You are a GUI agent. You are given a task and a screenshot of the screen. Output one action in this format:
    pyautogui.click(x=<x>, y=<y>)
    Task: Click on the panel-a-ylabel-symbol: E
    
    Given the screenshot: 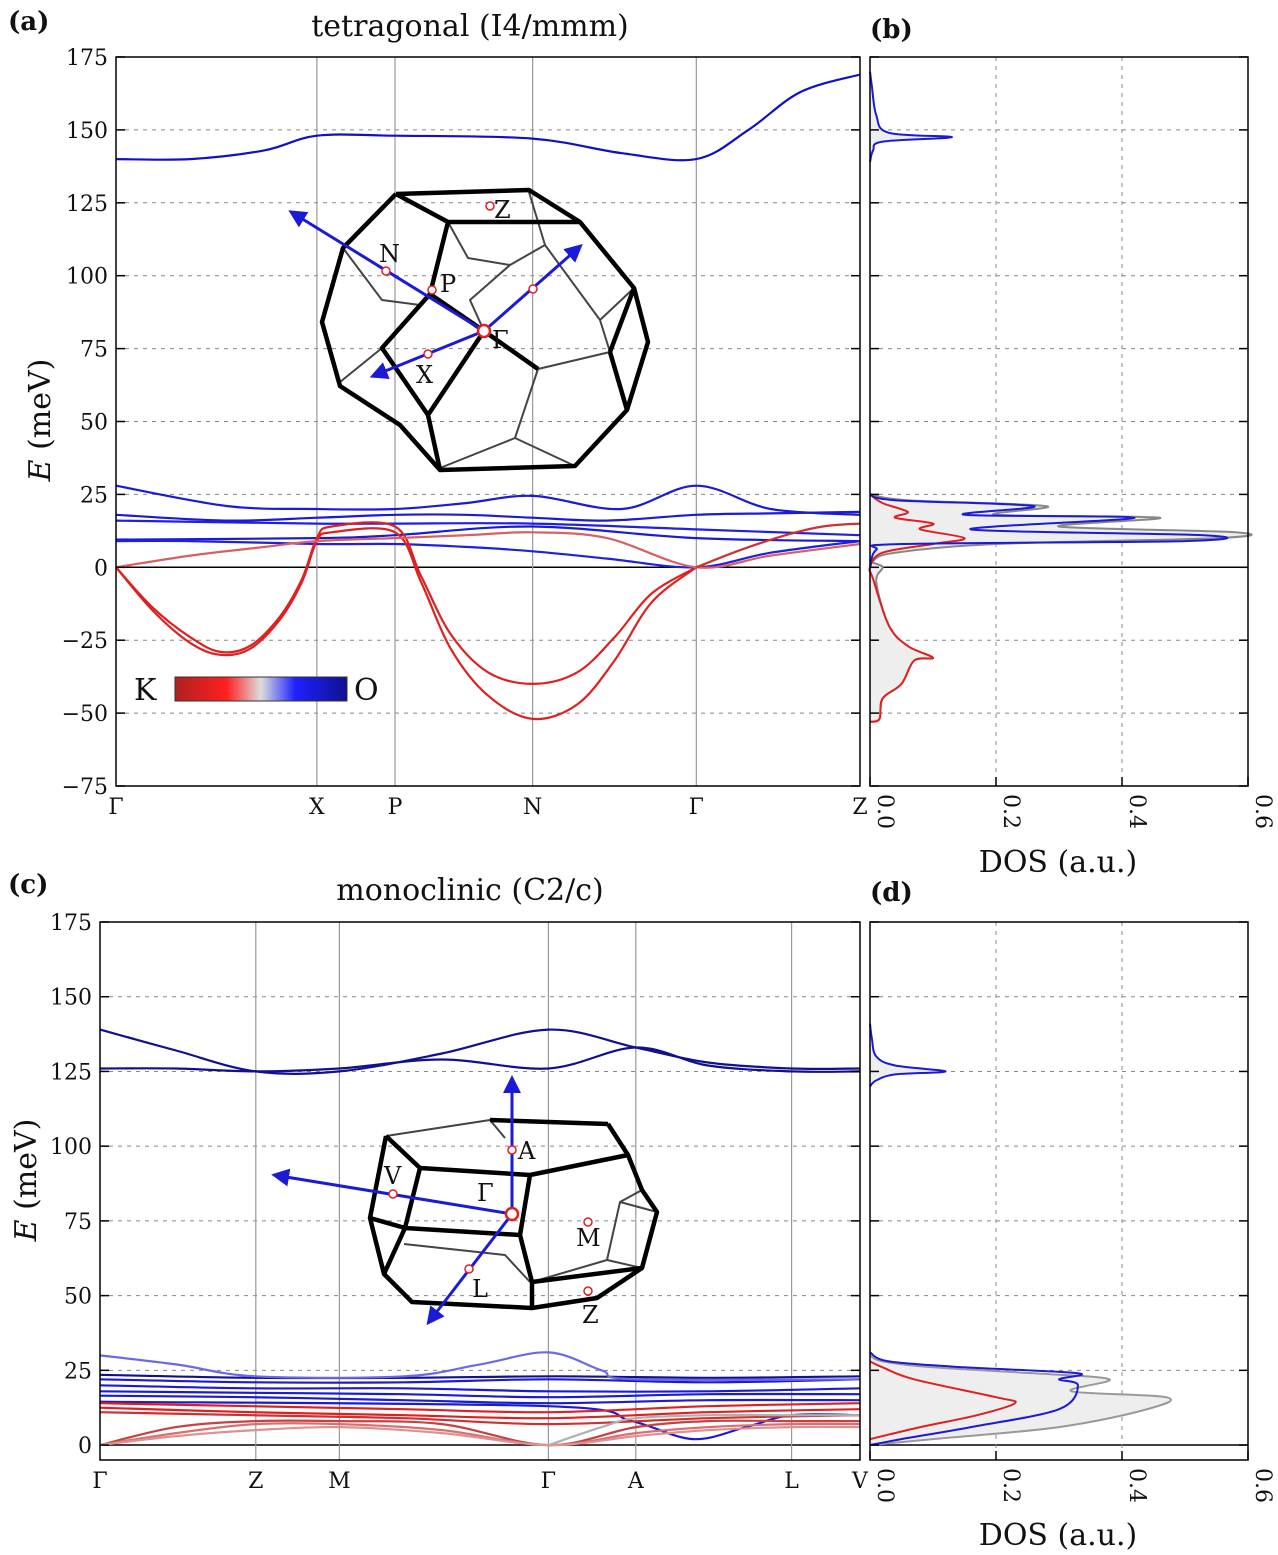 What is the action you would take?
    pyautogui.click(x=40, y=470)
    